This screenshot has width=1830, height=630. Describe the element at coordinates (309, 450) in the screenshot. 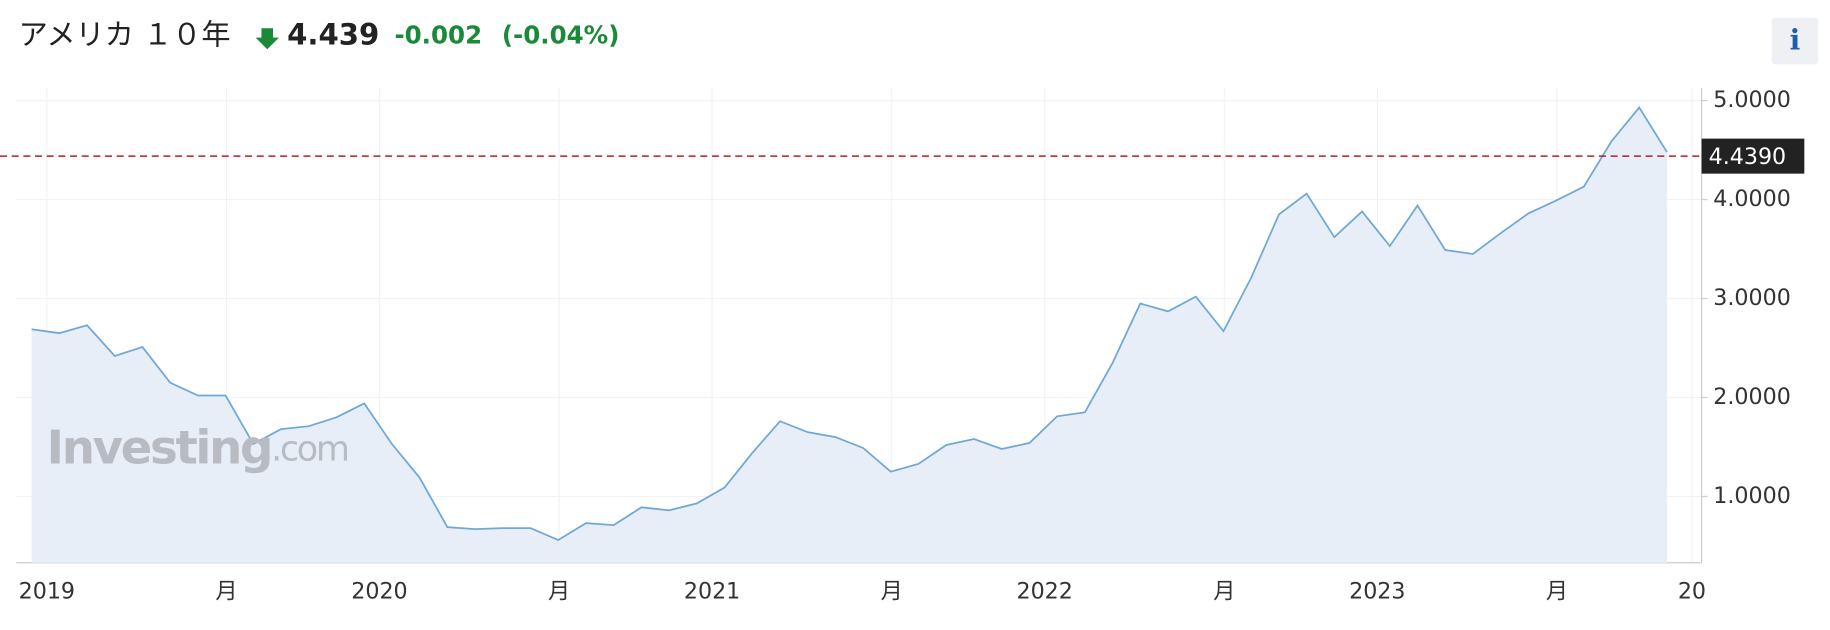

I see `watermark-suffix: .com` at that location.